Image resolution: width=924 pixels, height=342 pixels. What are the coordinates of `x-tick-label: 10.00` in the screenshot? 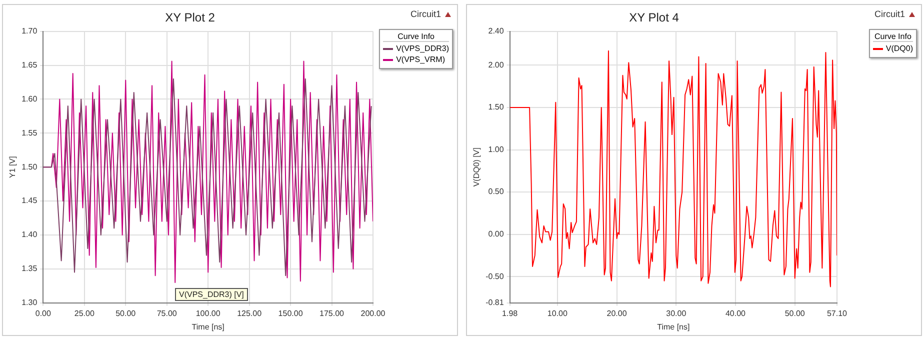 It's located at (557, 313).